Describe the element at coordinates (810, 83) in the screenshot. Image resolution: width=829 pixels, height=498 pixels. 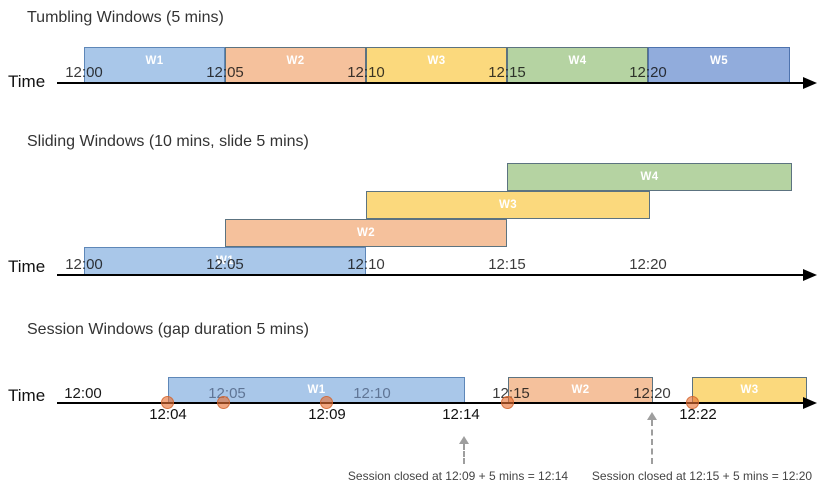
I see `tumbling-axis-arrowhead-icon` at that location.